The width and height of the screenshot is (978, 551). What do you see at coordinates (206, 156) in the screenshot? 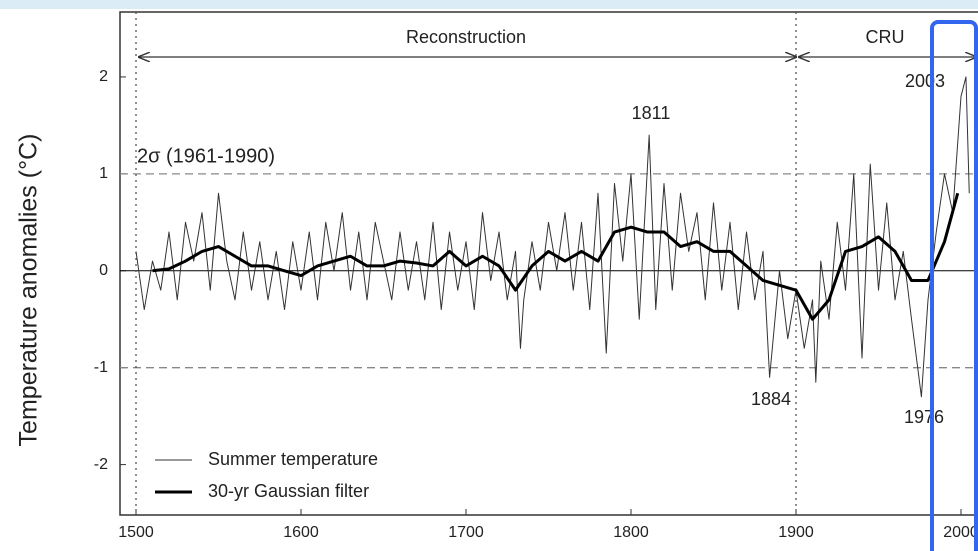
I see `annotation: 2σ (1961-1990)` at bounding box center [206, 156].